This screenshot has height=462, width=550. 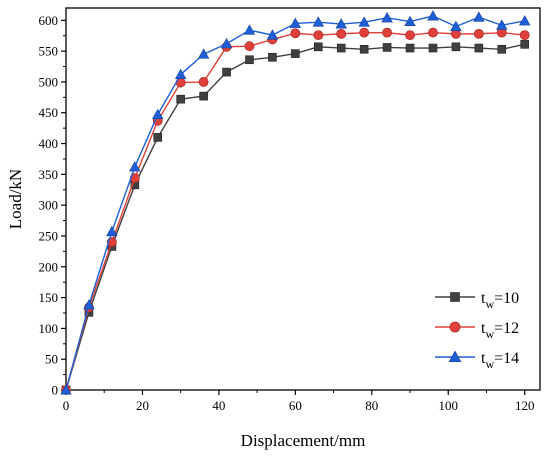 I want to click on y-tick-label: 450, so click(x=49, y=112).